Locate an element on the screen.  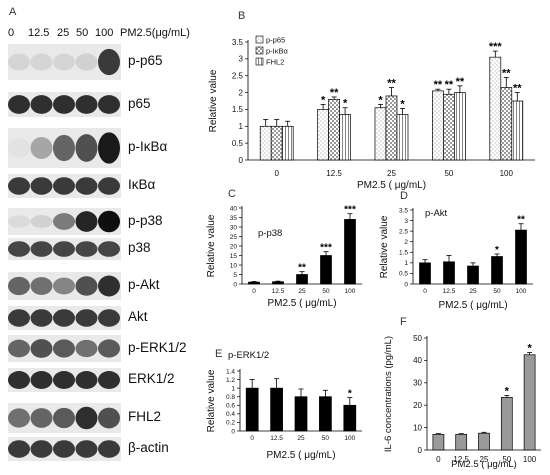
legend-label: p-p65 is located at coordinates (275, 40).